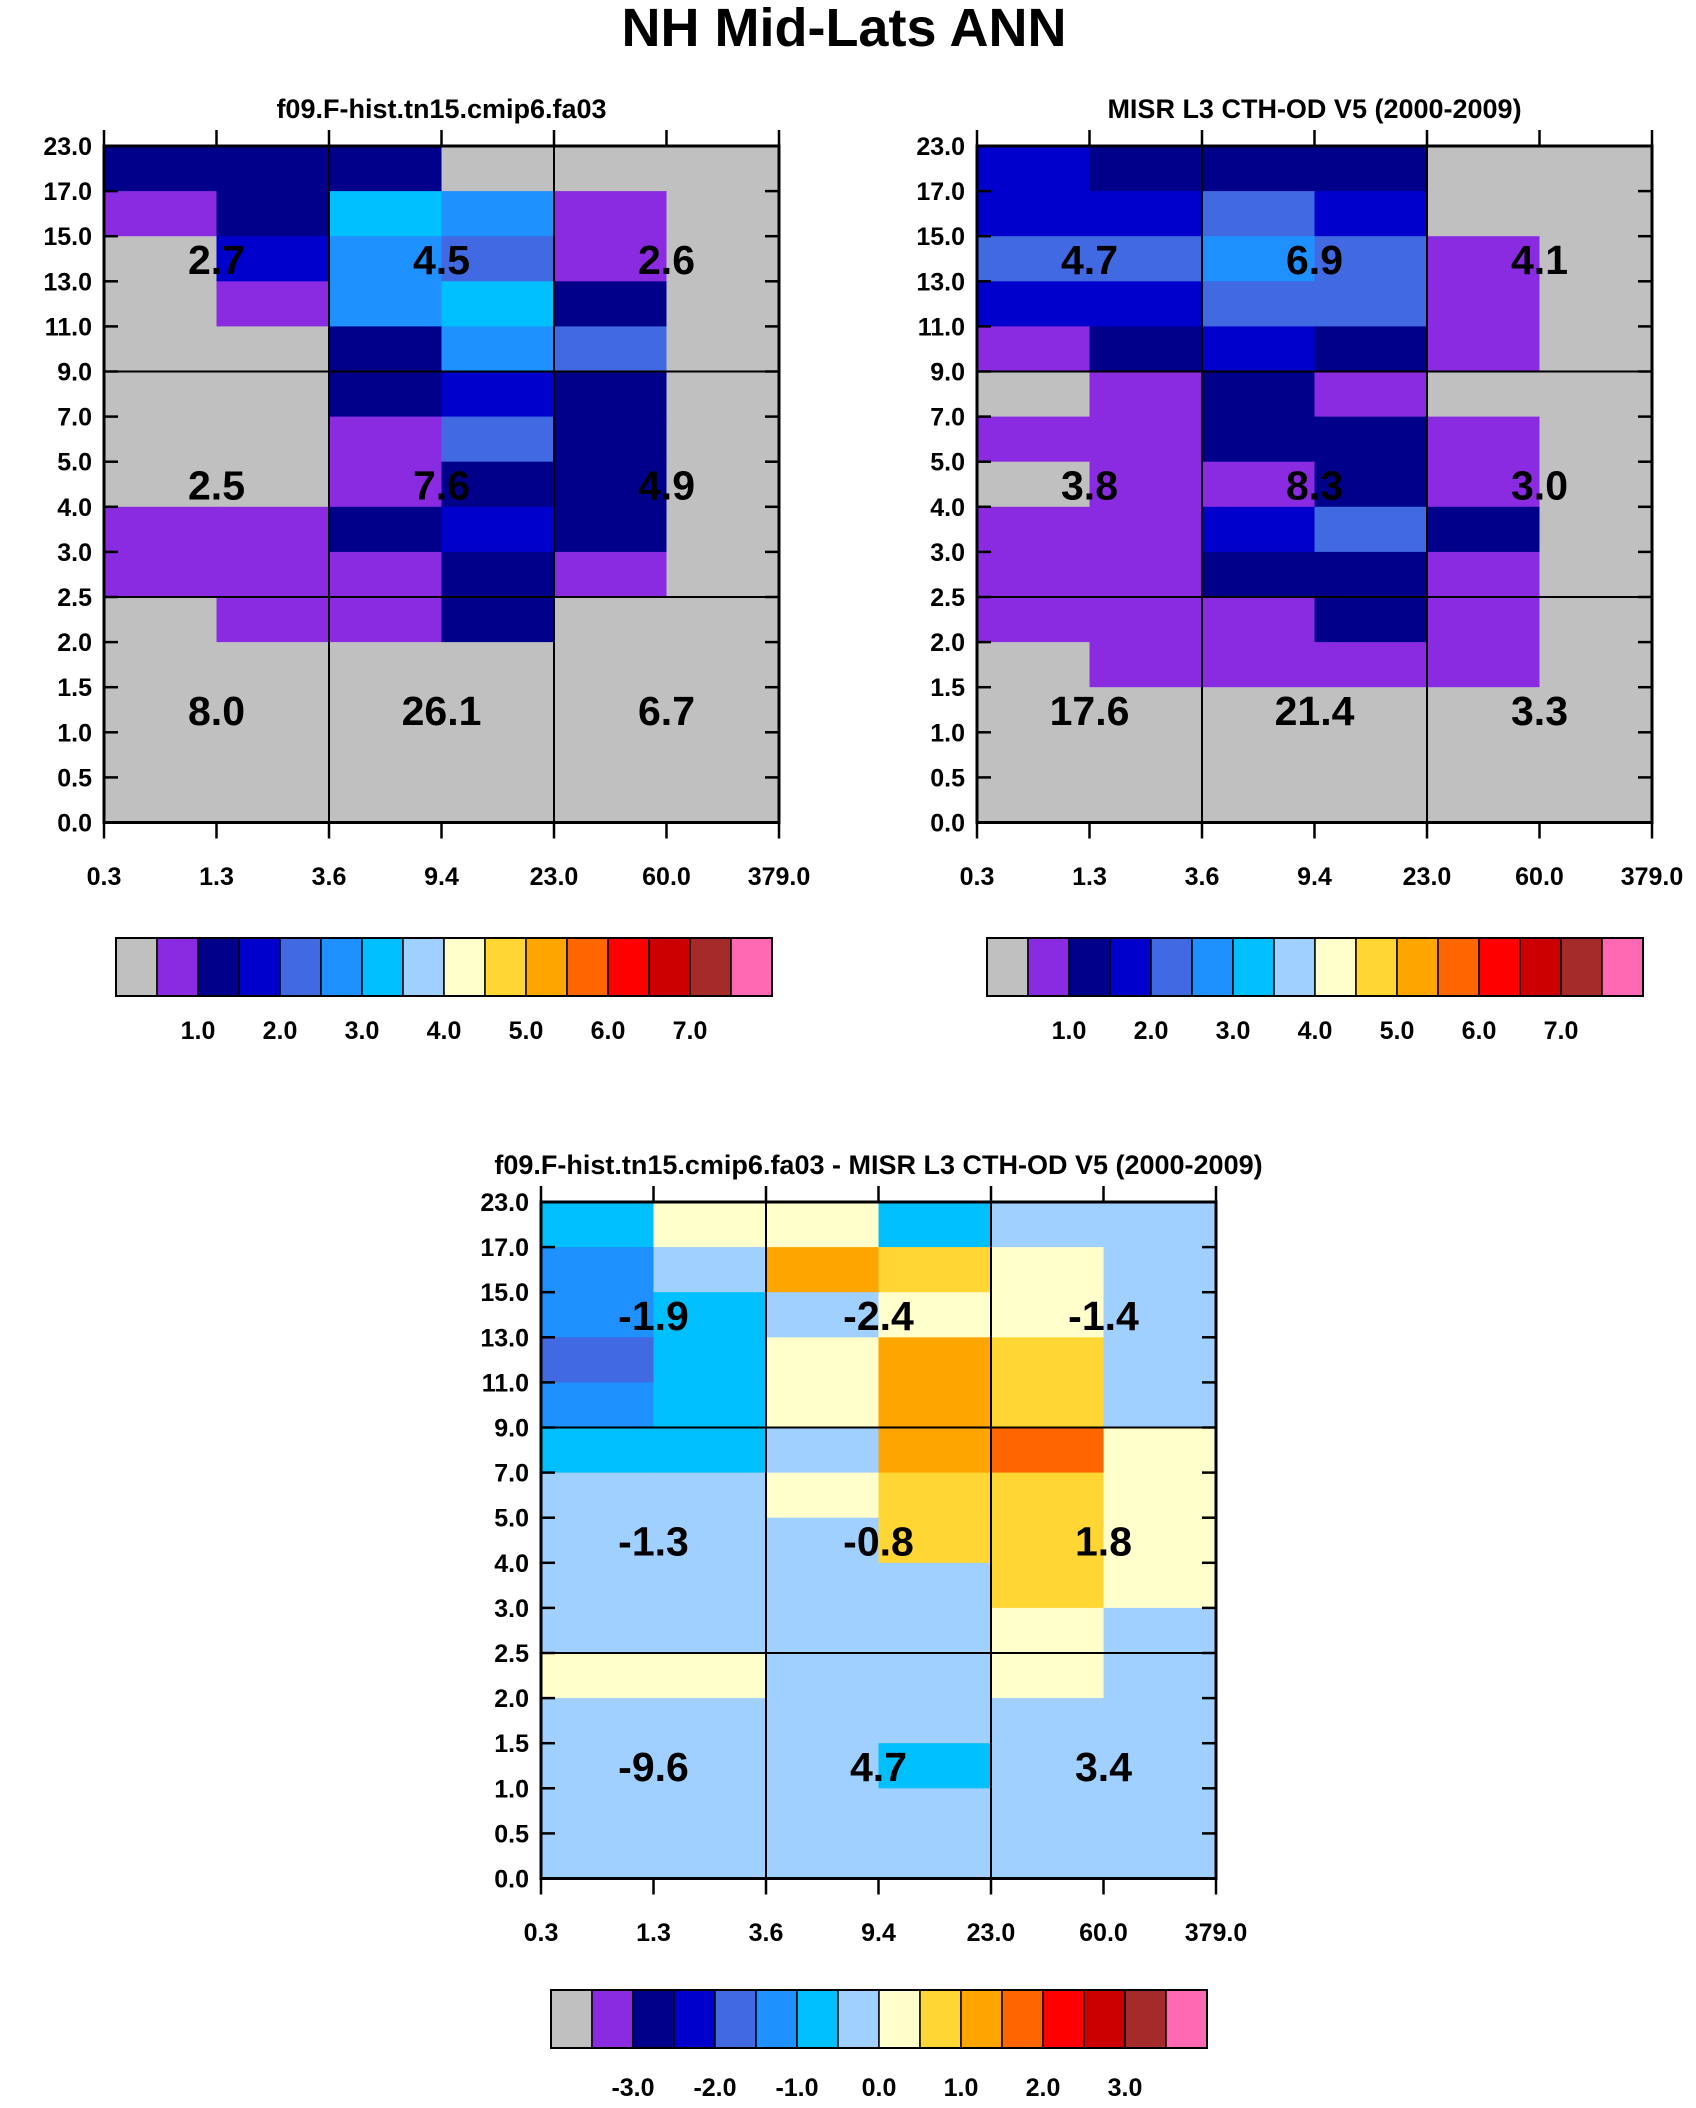 Image resolution: width=1696 pixels, height=2108 pixels. What do you see at coordinates (940, 147) in the screenshot?
I see `y-tick-label: 23.0` at bounding box center [940, 147].